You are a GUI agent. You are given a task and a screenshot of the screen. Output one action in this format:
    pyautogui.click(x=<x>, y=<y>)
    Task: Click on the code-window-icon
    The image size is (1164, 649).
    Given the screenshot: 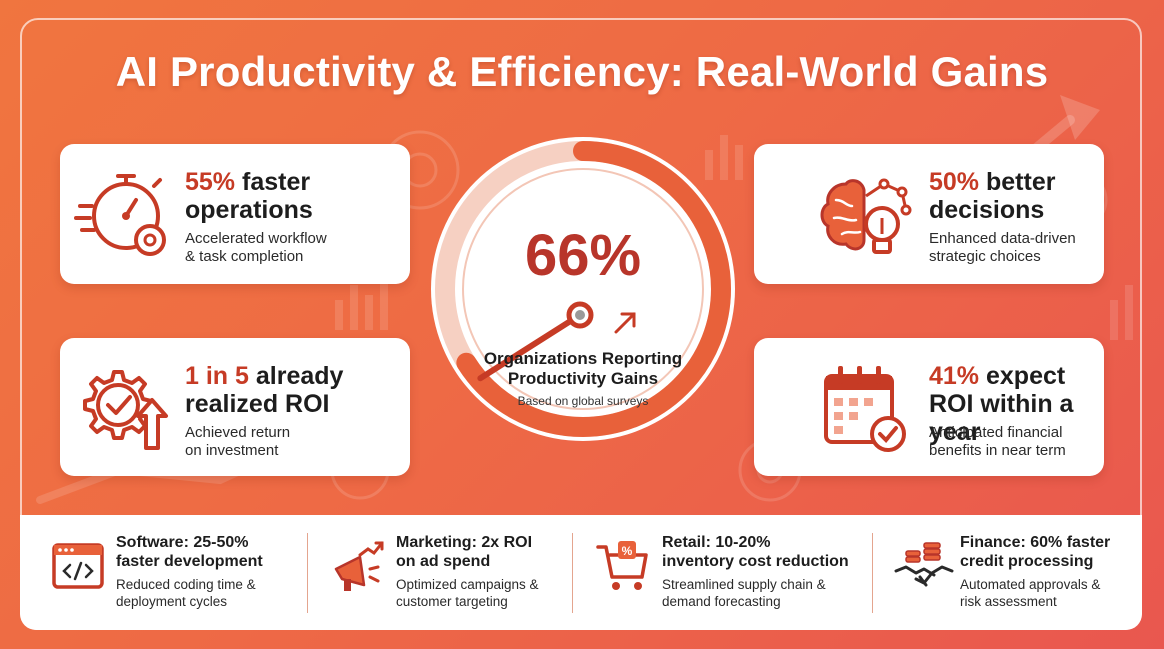 What is the action you would take?
    pyautogui.click(x=78, y=566)
    